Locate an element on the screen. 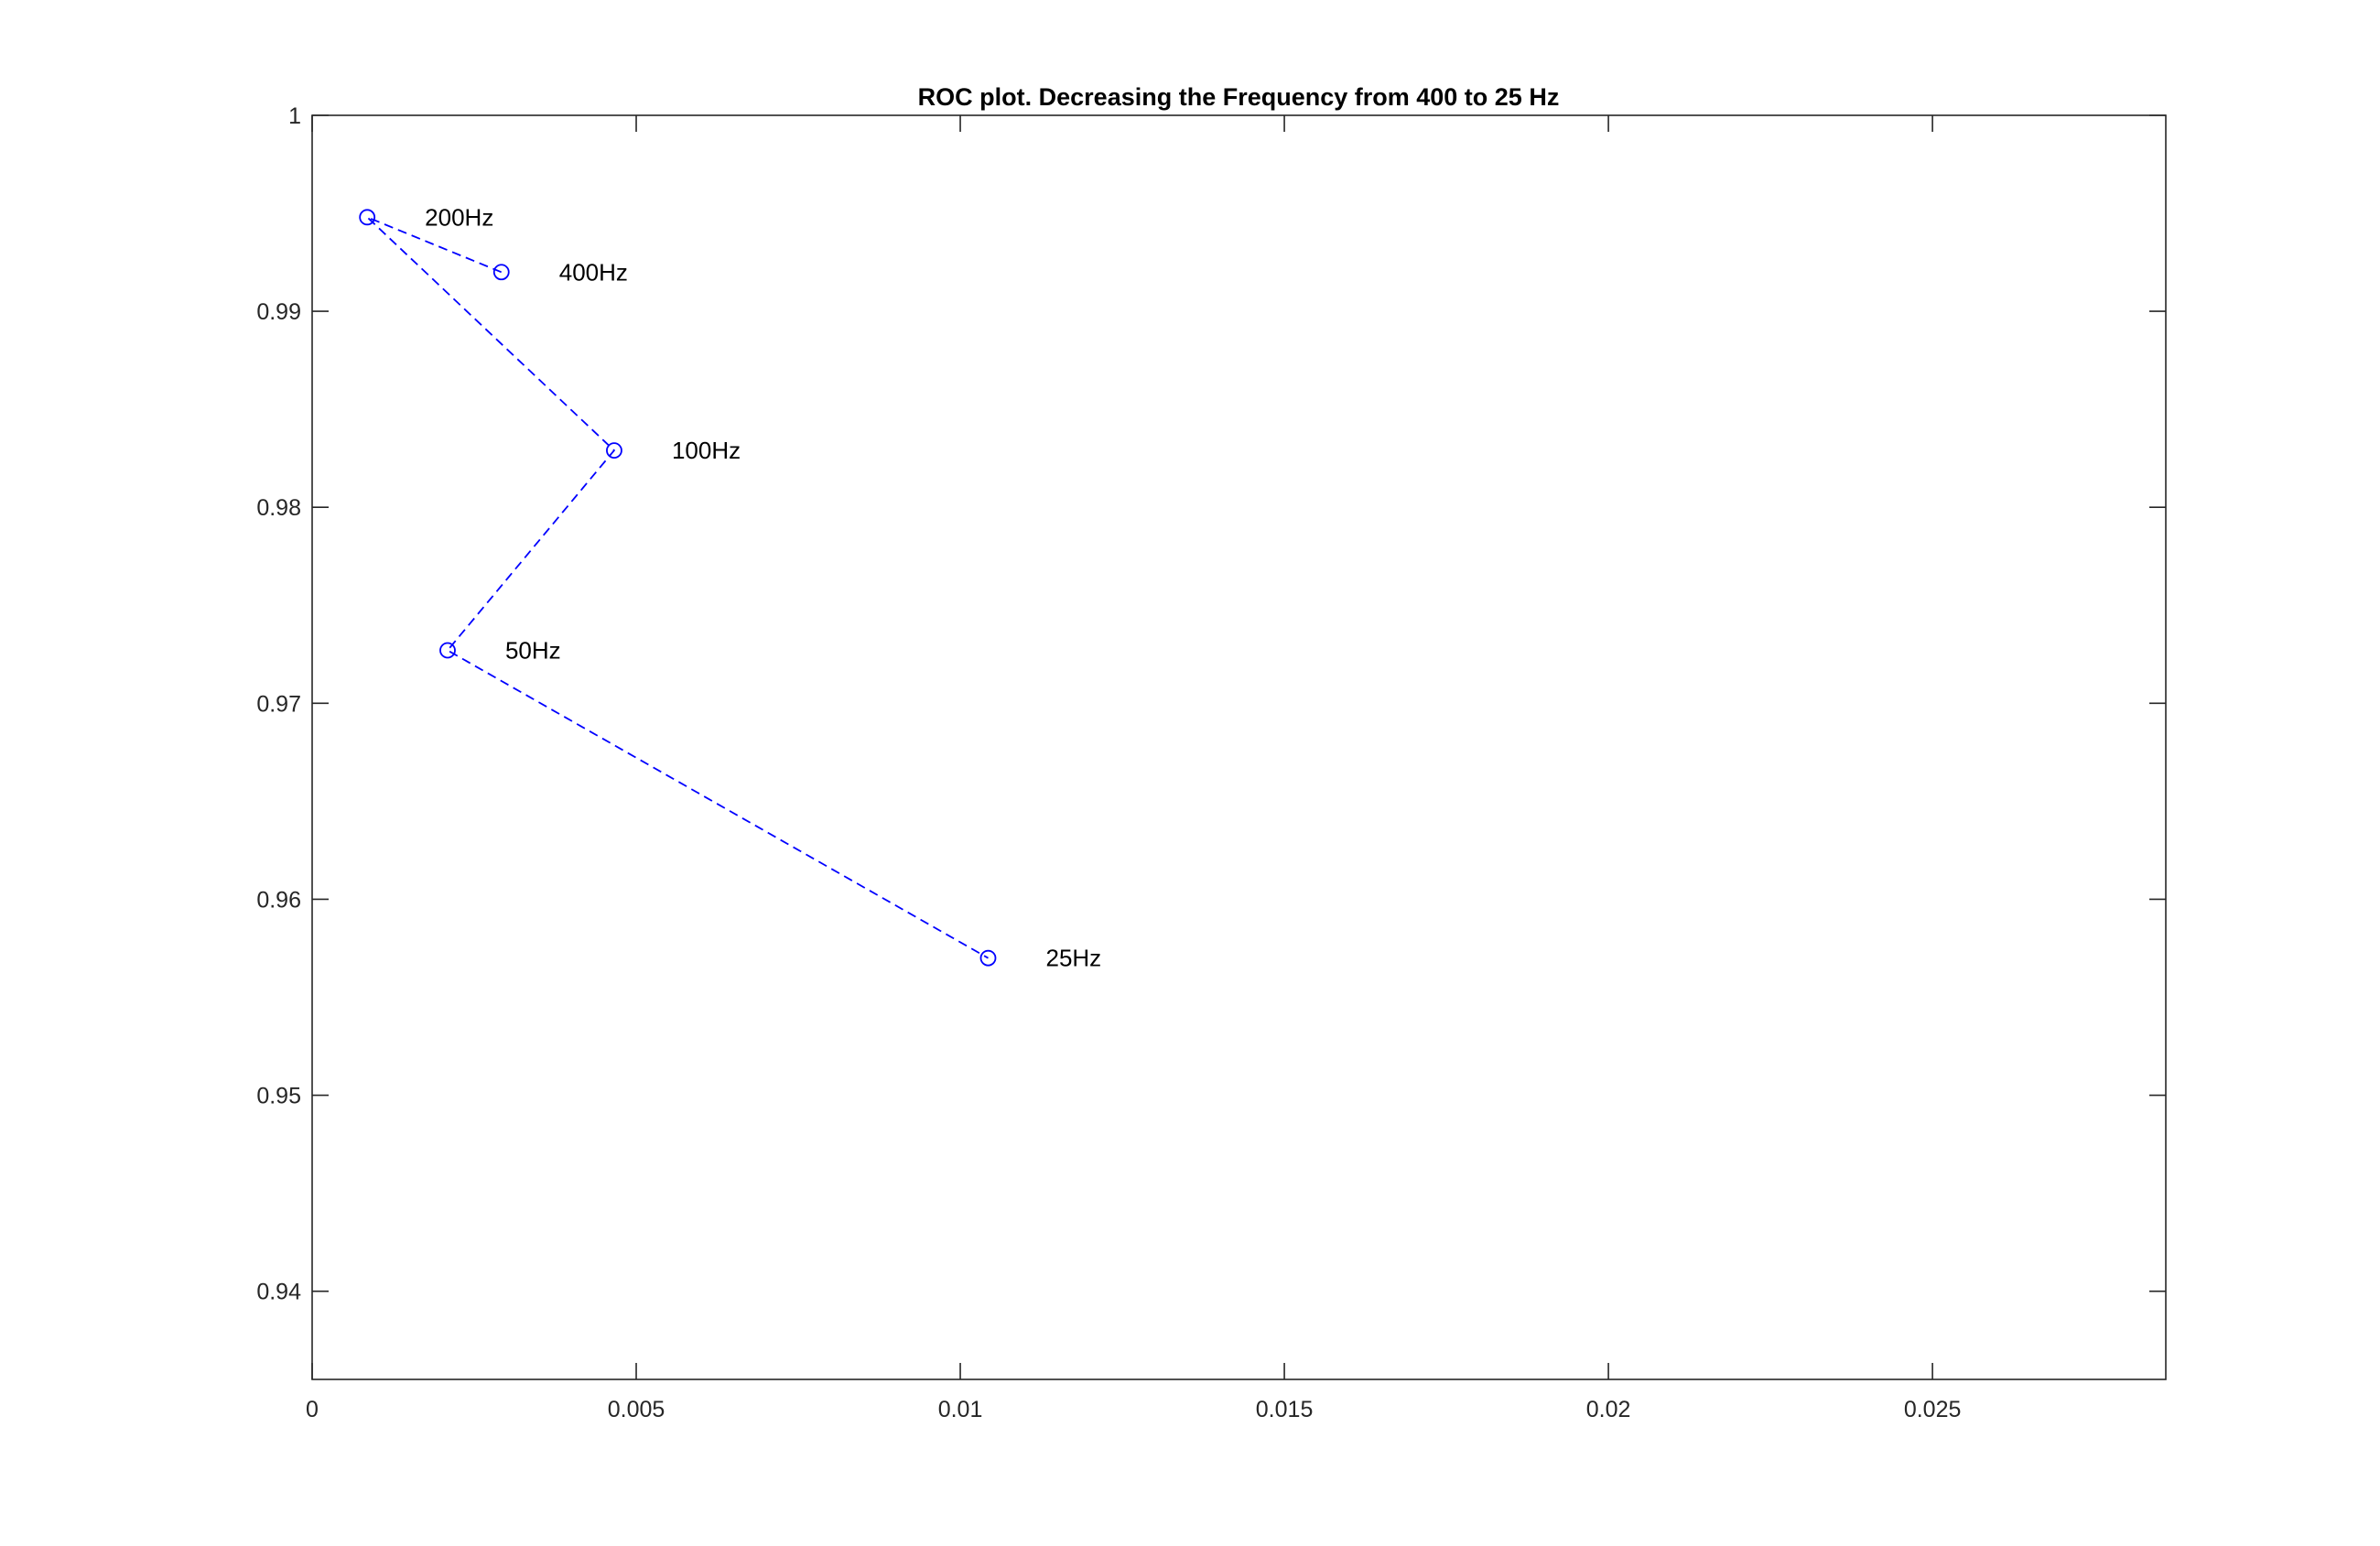 This screenshot has height=1546, width=2380. y-tick-label: 0.96 is located at coordinates (278, 900).